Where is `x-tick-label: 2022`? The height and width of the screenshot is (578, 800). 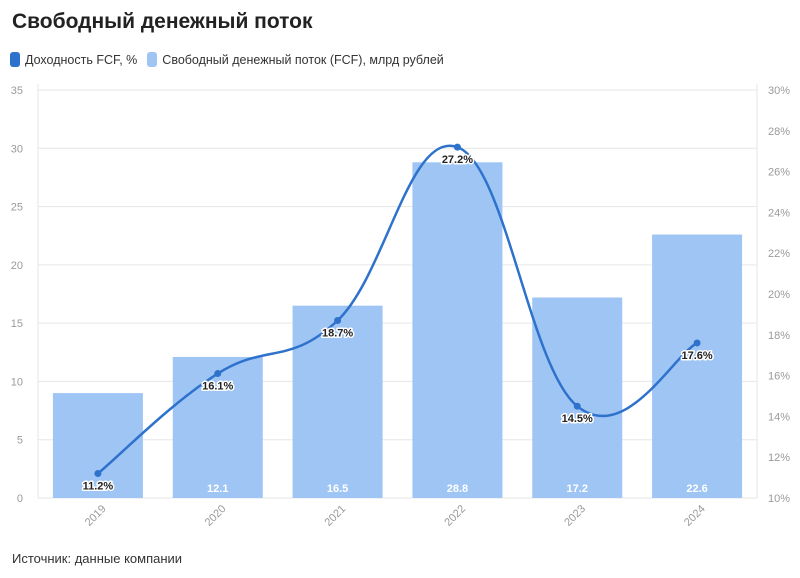
x-tick-label: 2022 is located at coordinates (455, 516).